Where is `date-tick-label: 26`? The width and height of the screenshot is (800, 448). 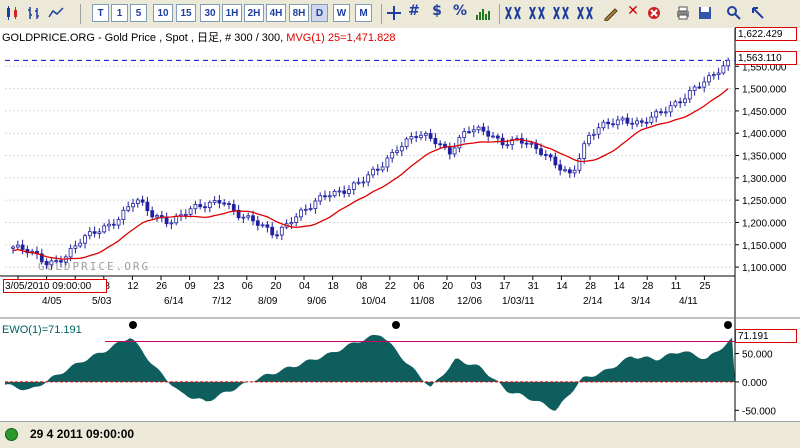 date-tick-label: 26 is located at coordinates (162, 286).